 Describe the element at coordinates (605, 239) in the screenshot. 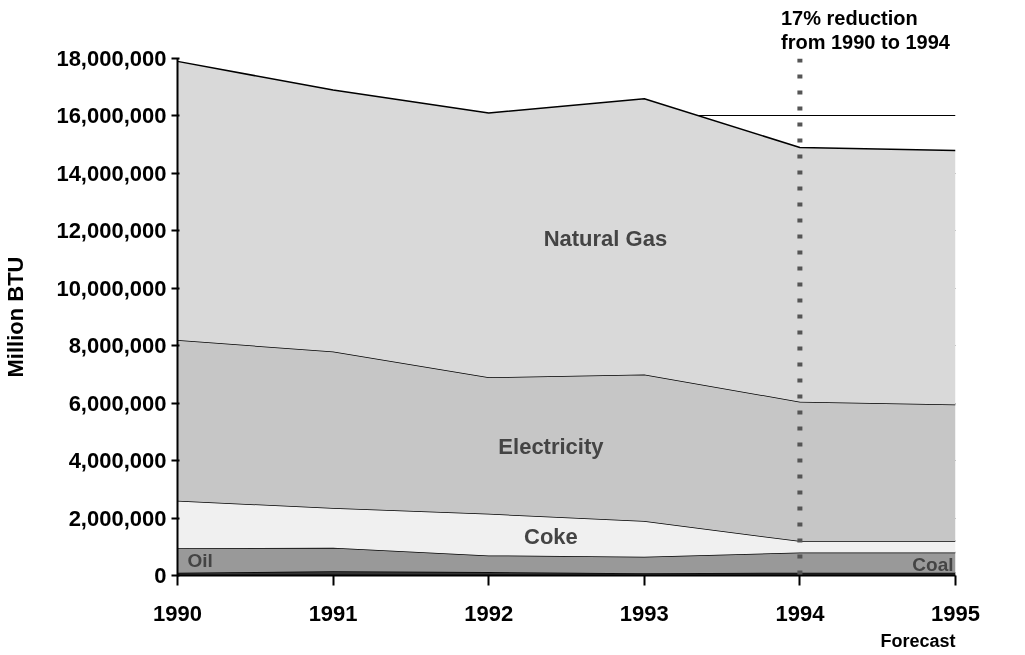

I see `series-label: Natural Gas` at that location.